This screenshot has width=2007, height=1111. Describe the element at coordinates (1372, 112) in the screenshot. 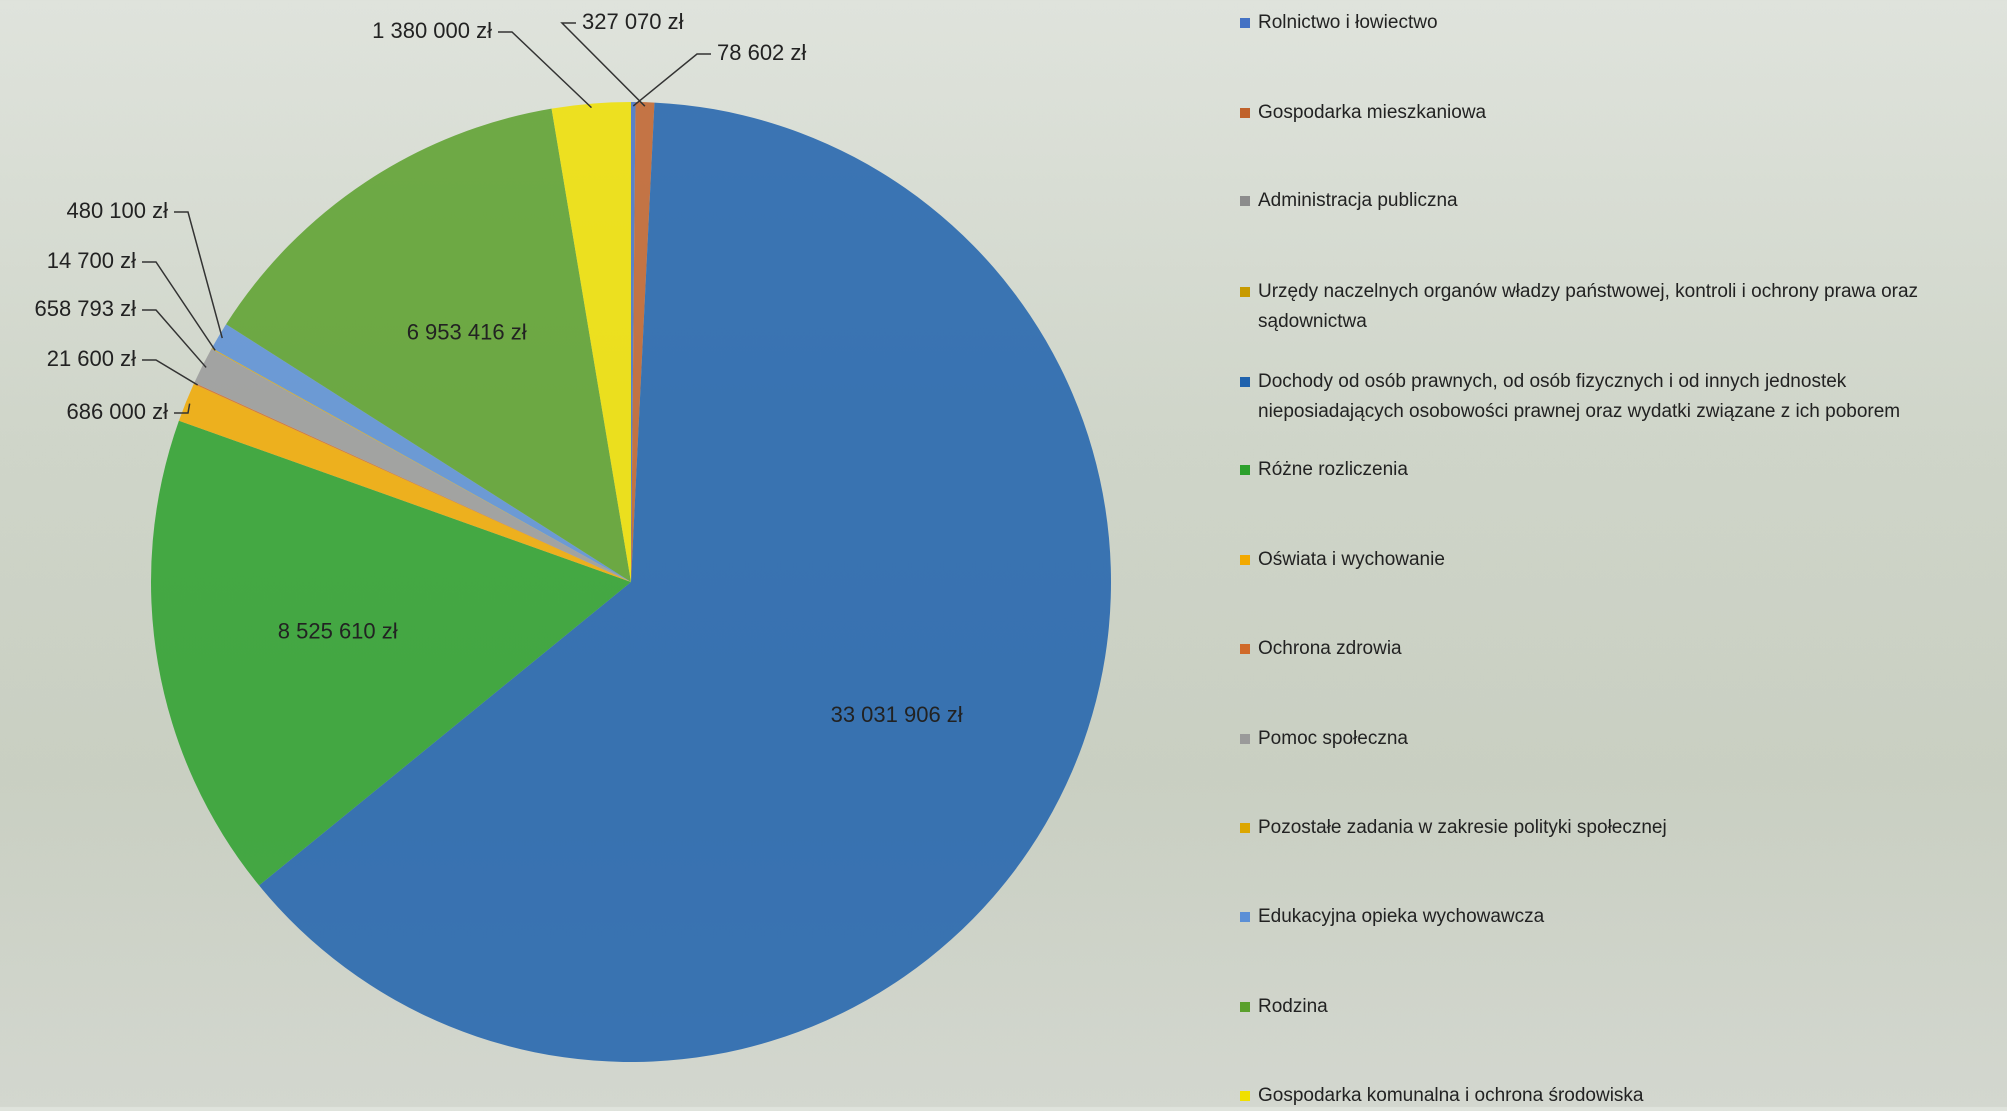

I see `legend-label: Gospodarka mieszkaniowa` at that location.